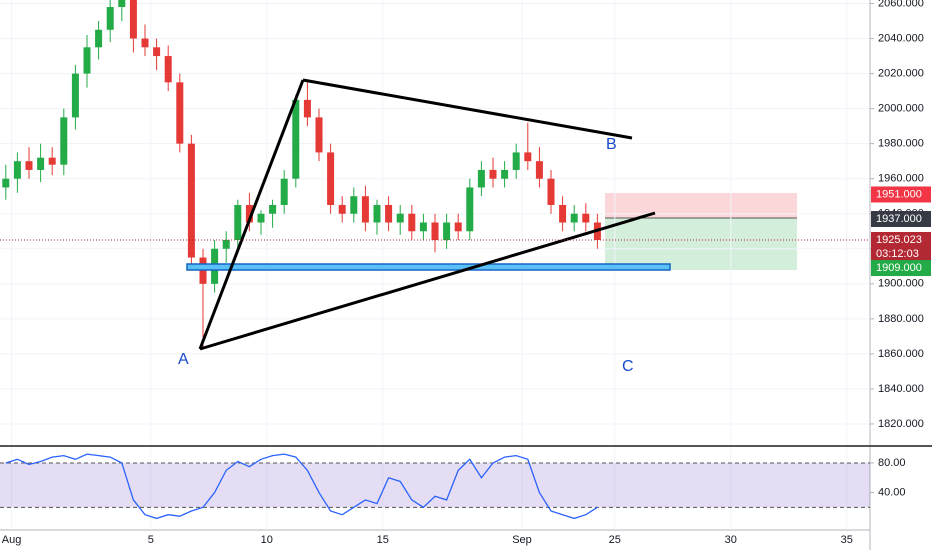 The image size is (932, 550). What do you see at coordinates (731, 540) in the screenshot?
I see `x-tick-label: 30` at bounding box center [731, 540].